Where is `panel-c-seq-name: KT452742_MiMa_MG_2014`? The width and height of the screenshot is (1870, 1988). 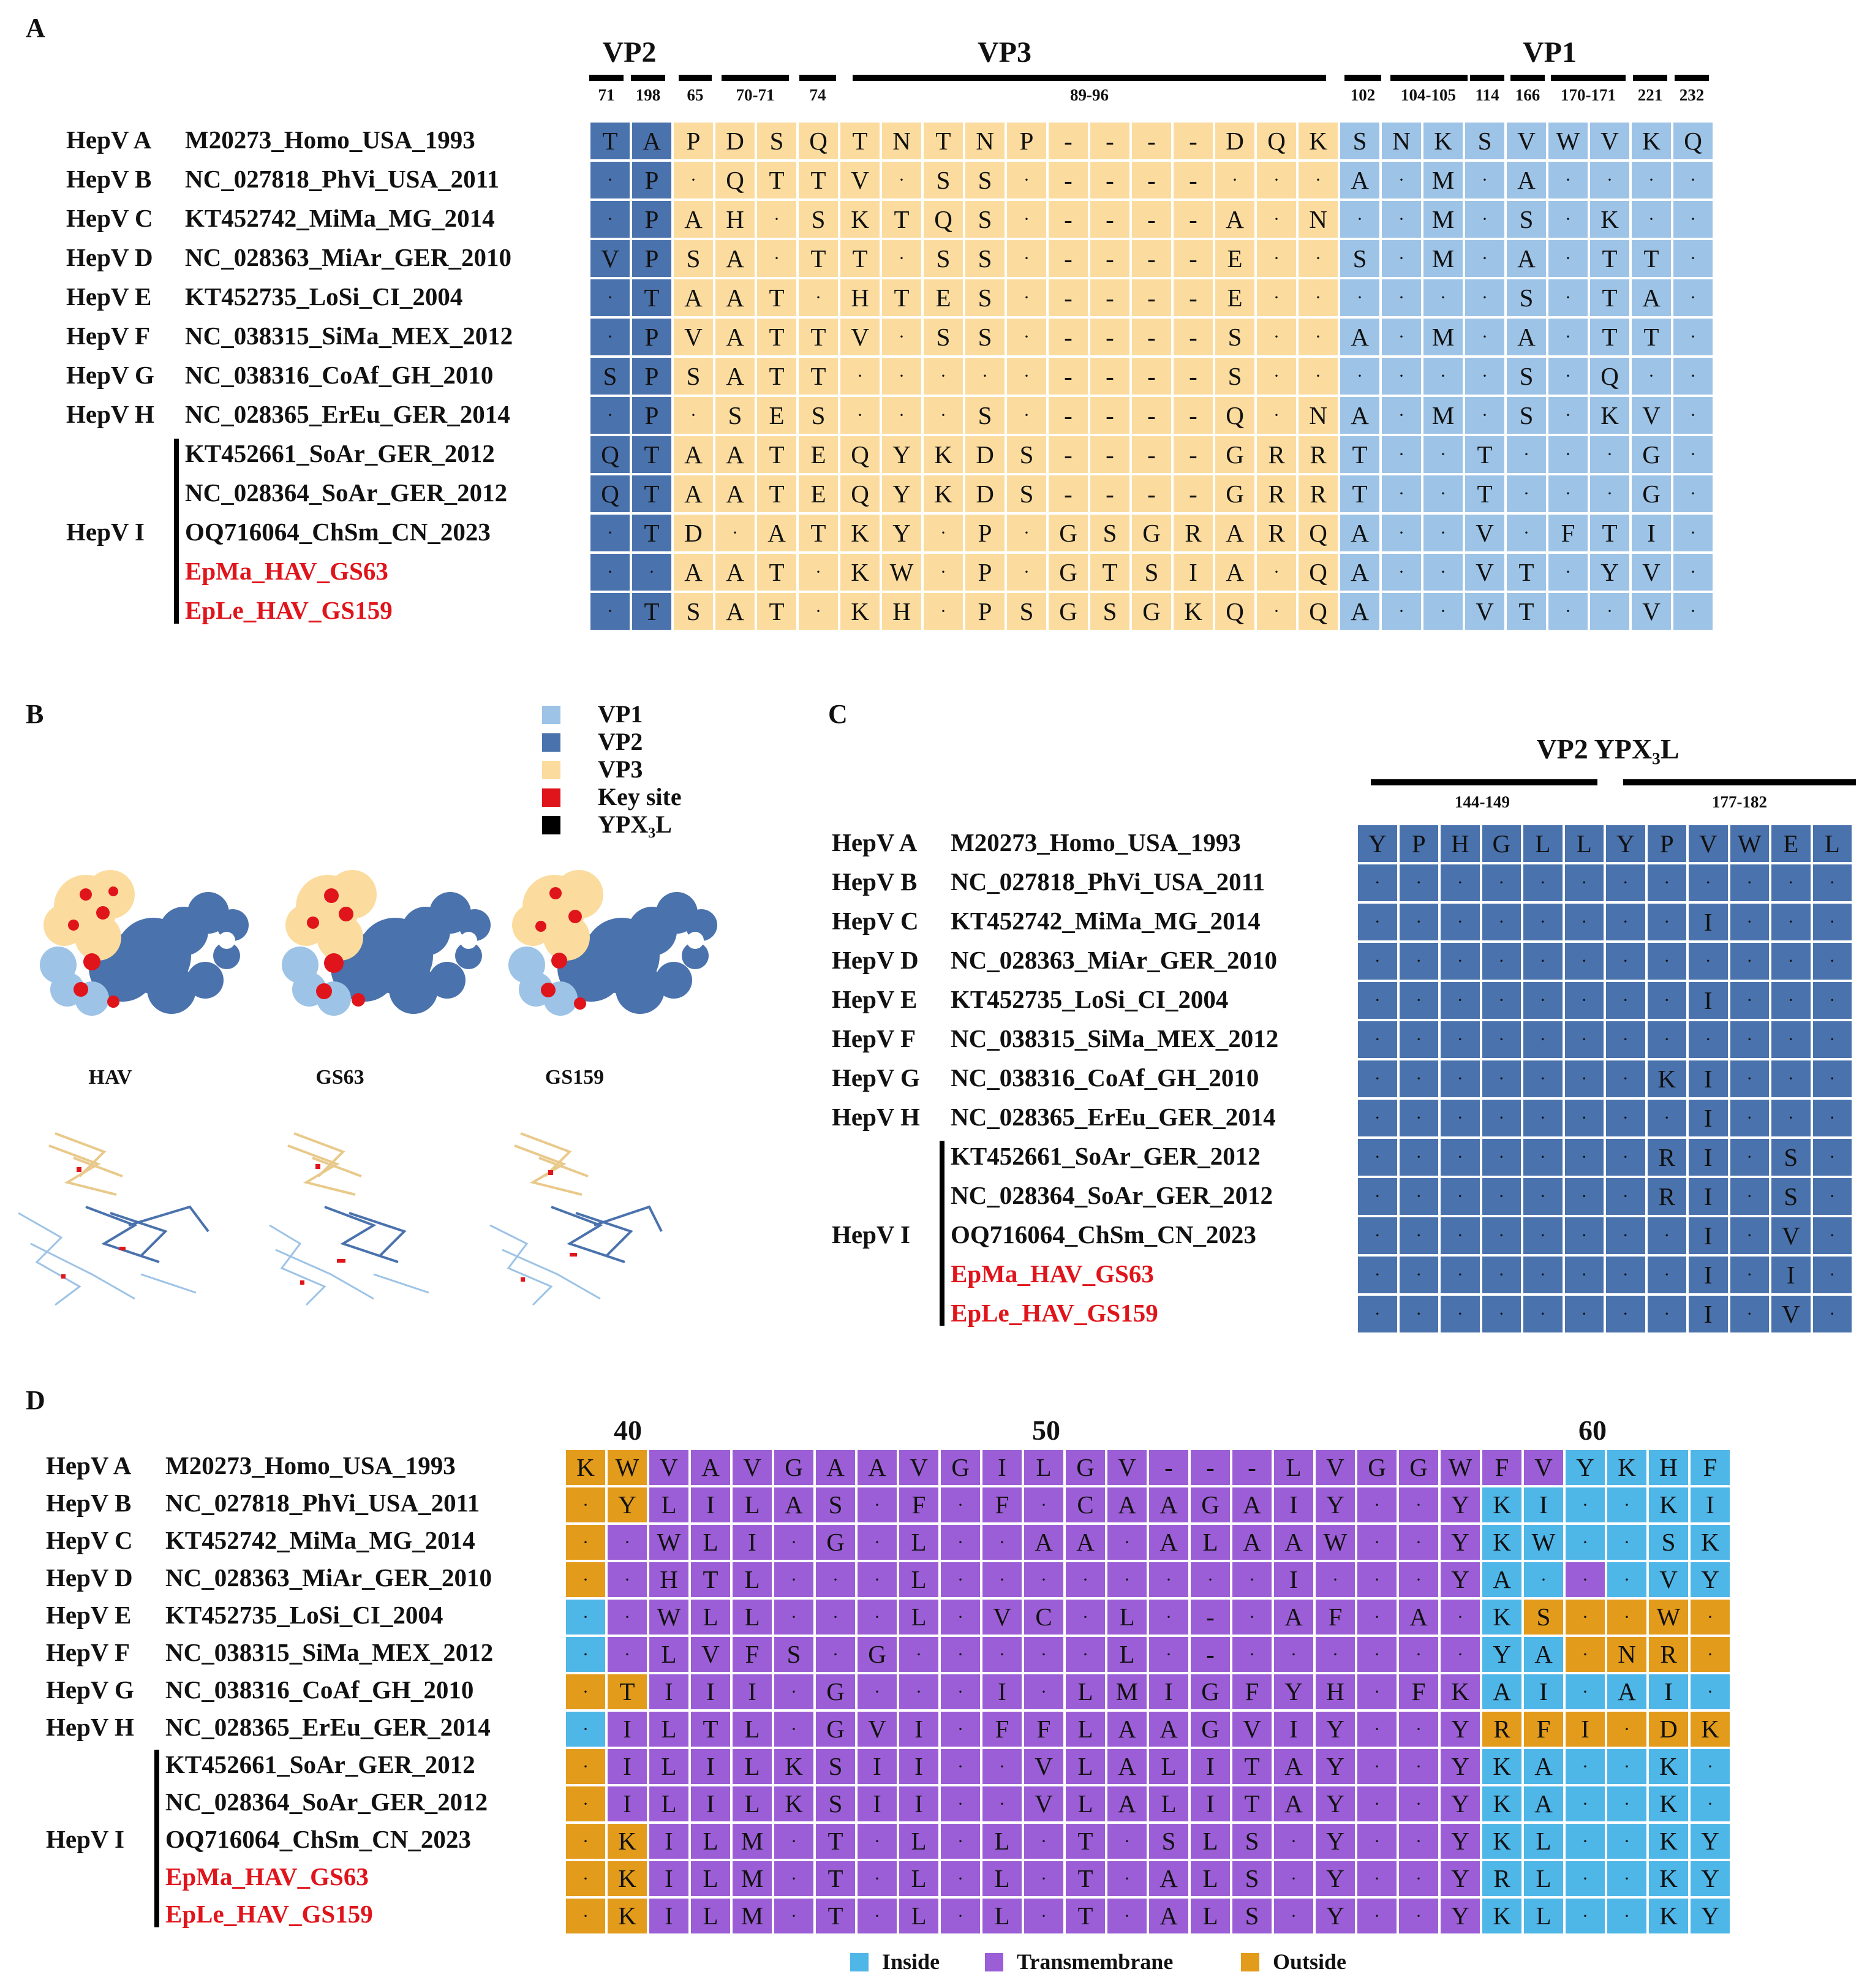 panel-c-seq-name: KT452742_MiMa_MG_2014 is located at coordinates (1106, 921).